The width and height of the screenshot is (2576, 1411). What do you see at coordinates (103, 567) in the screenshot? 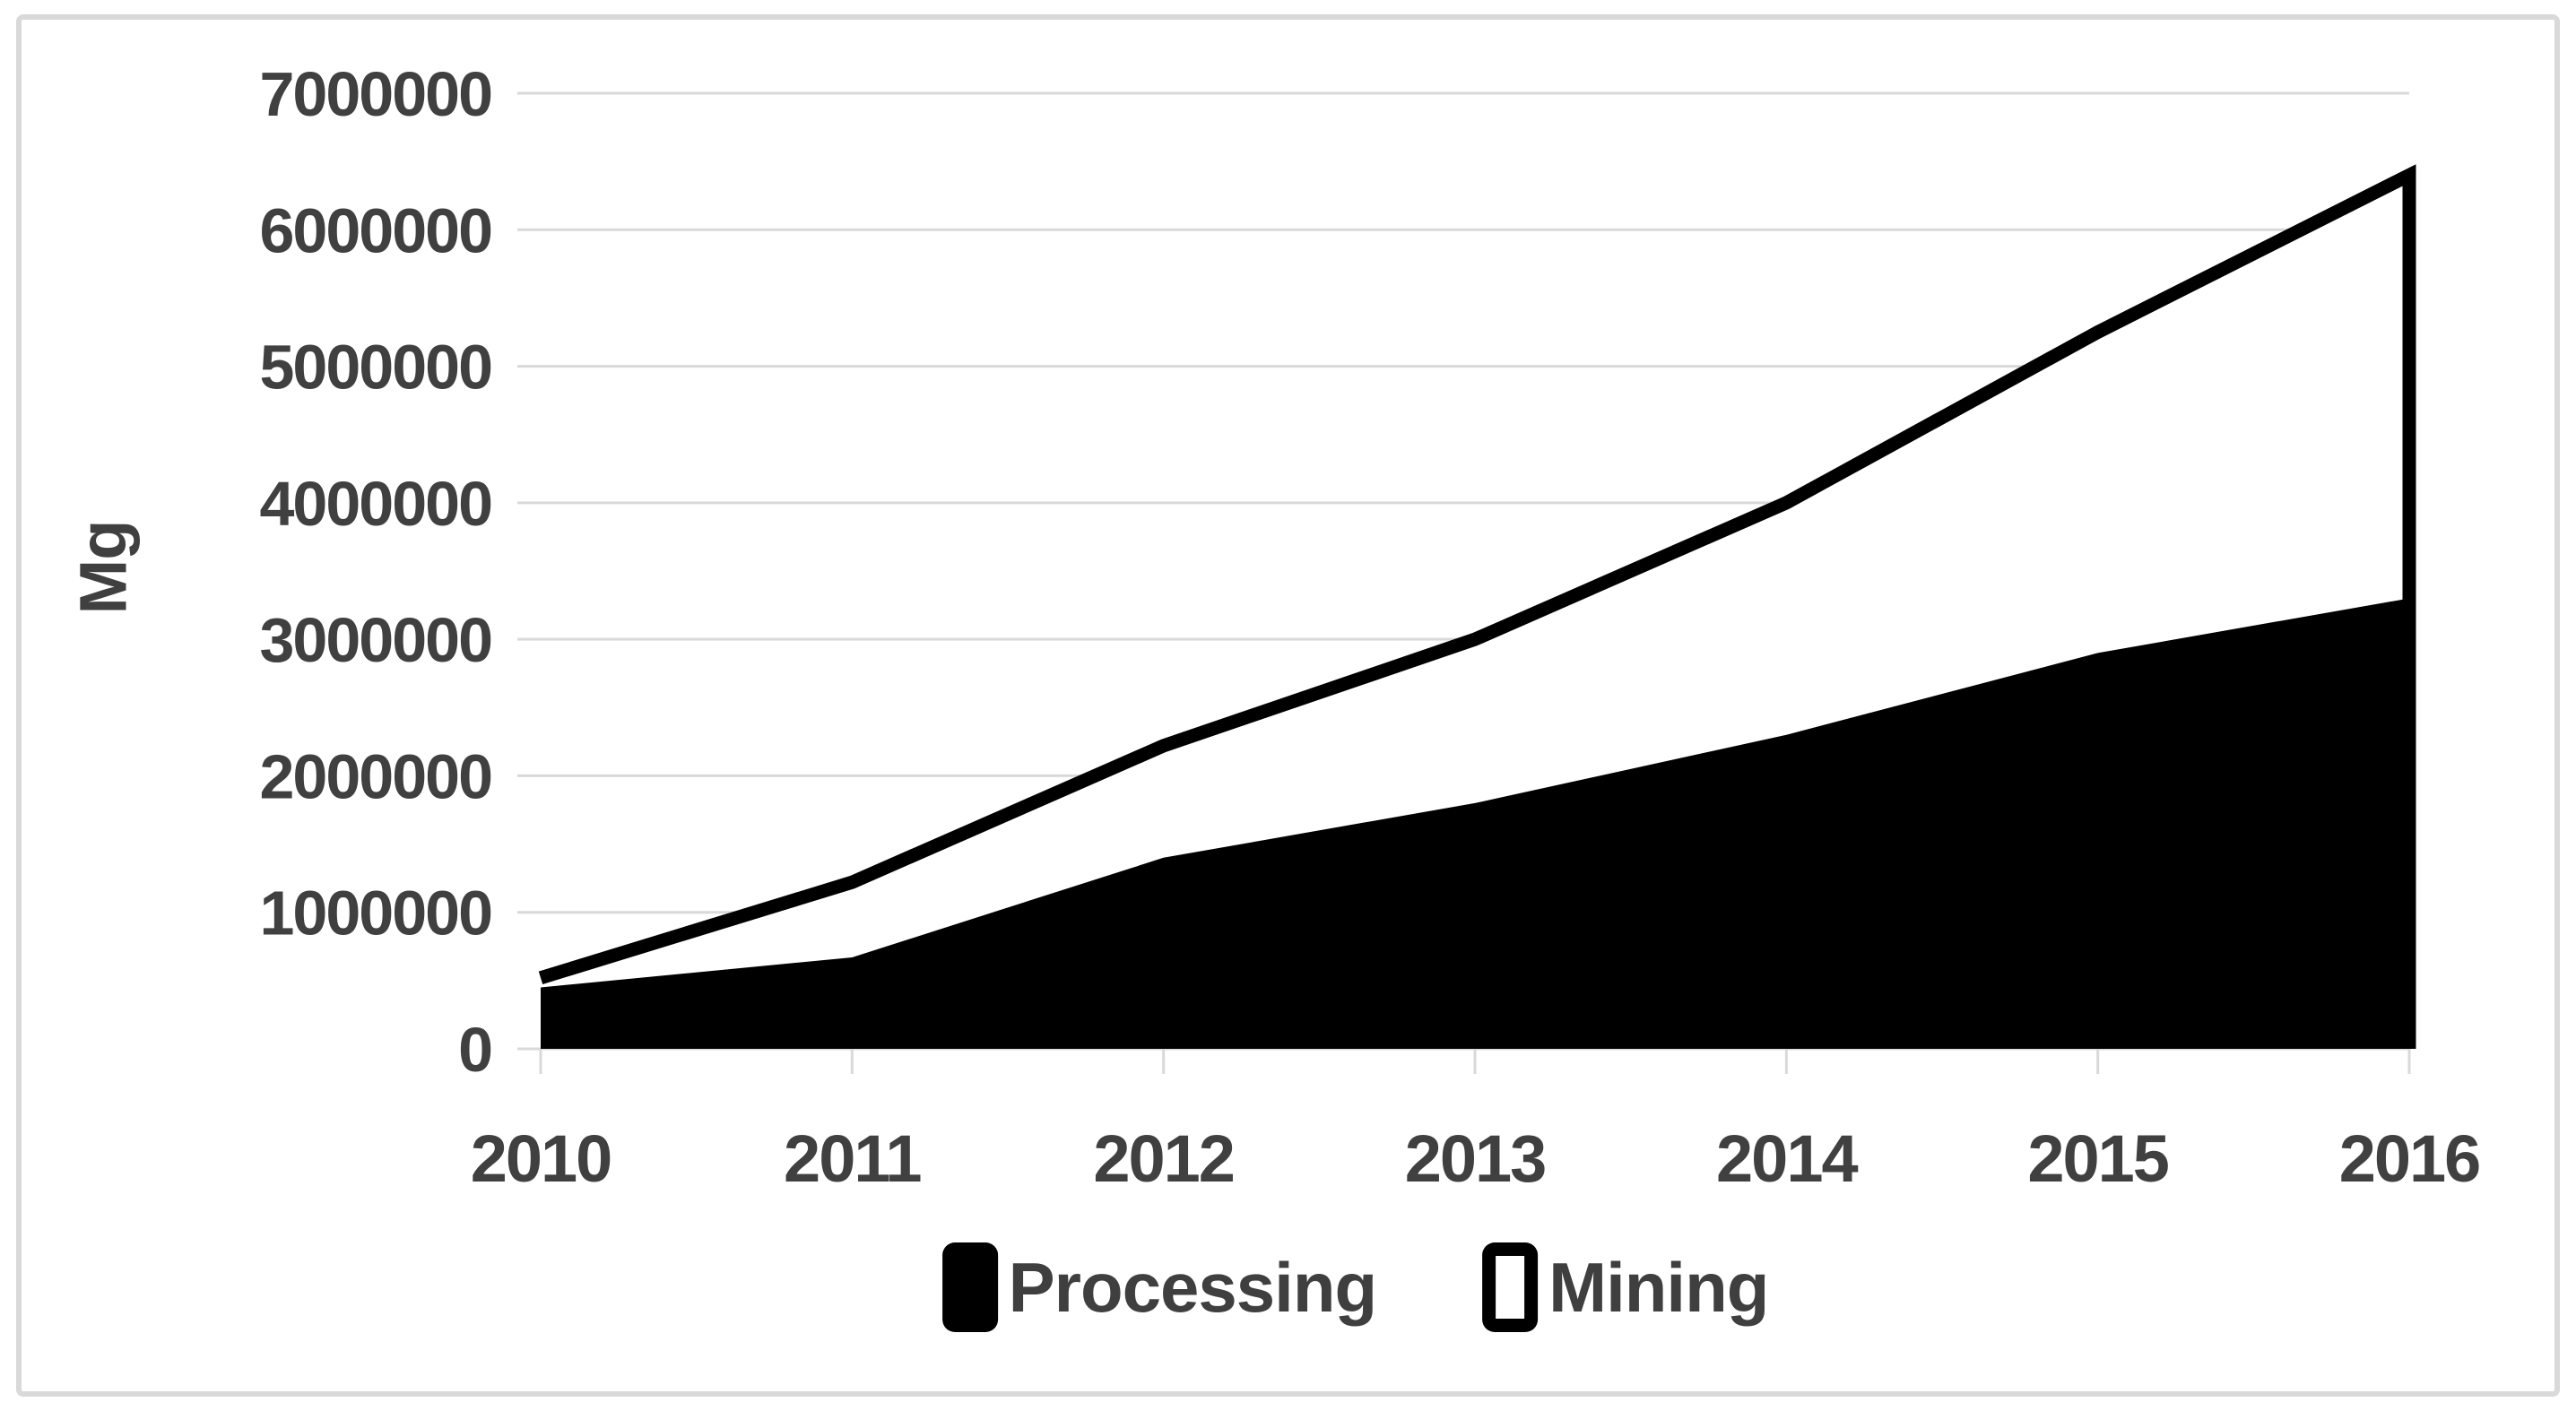
I see `y-axis-title: Mg` at bounding box center [103, 567].